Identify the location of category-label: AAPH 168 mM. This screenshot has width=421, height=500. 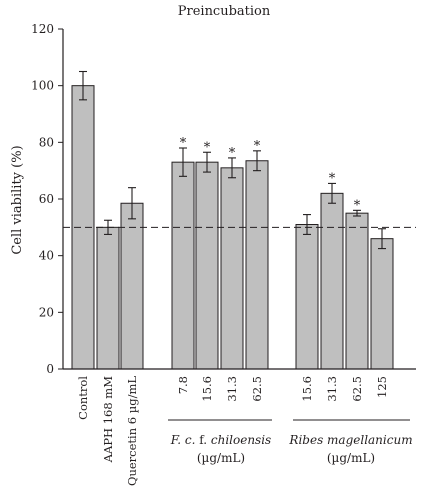
(108, 420).